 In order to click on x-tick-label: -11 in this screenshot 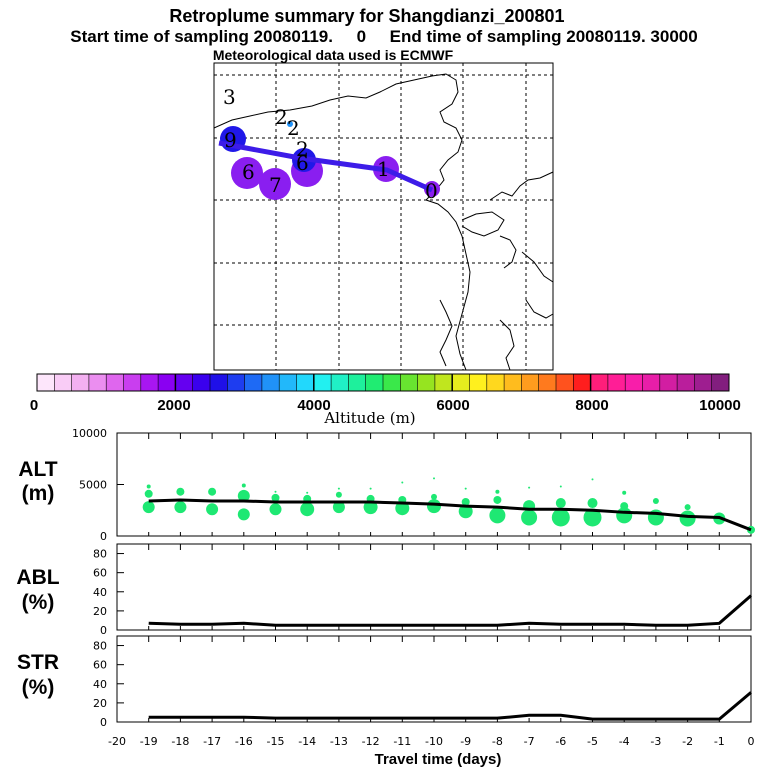, I will do `click(402, 741)`.